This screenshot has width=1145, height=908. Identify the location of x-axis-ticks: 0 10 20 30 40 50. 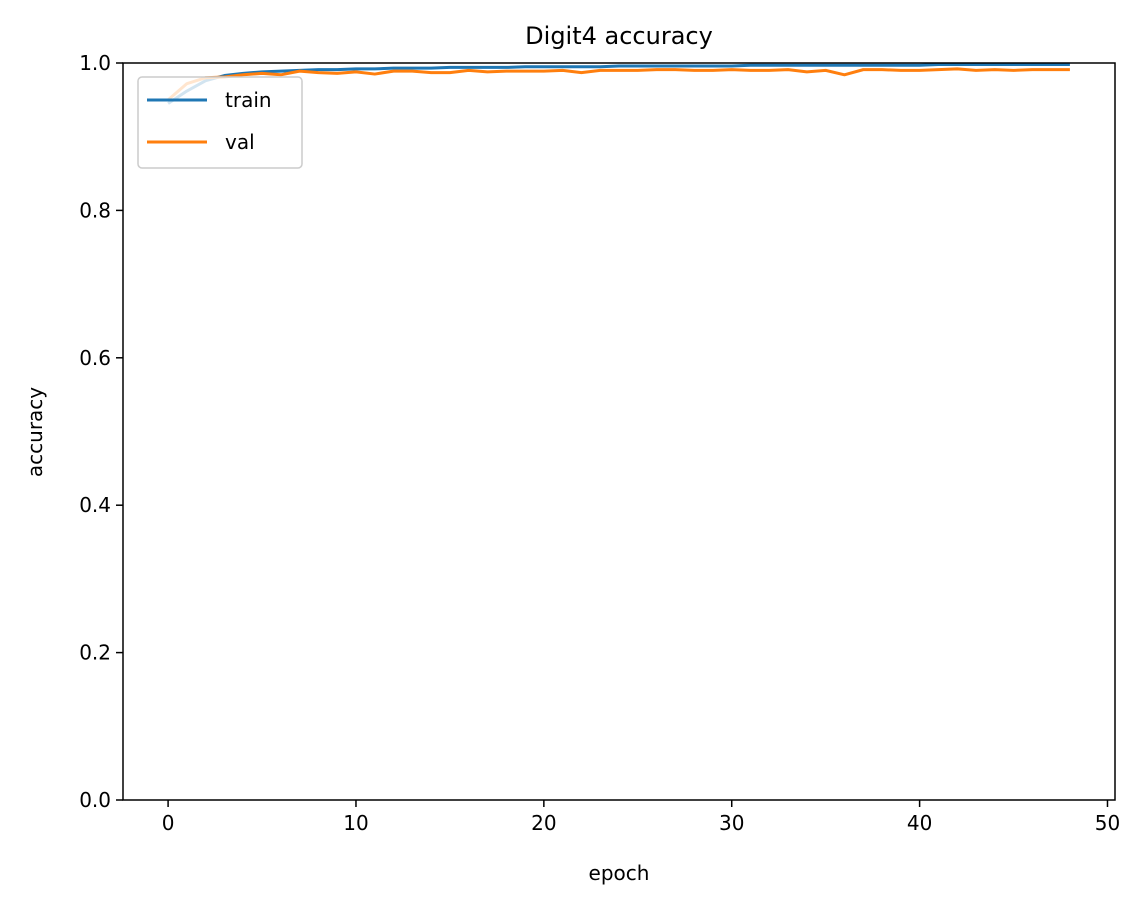
(641, 817).